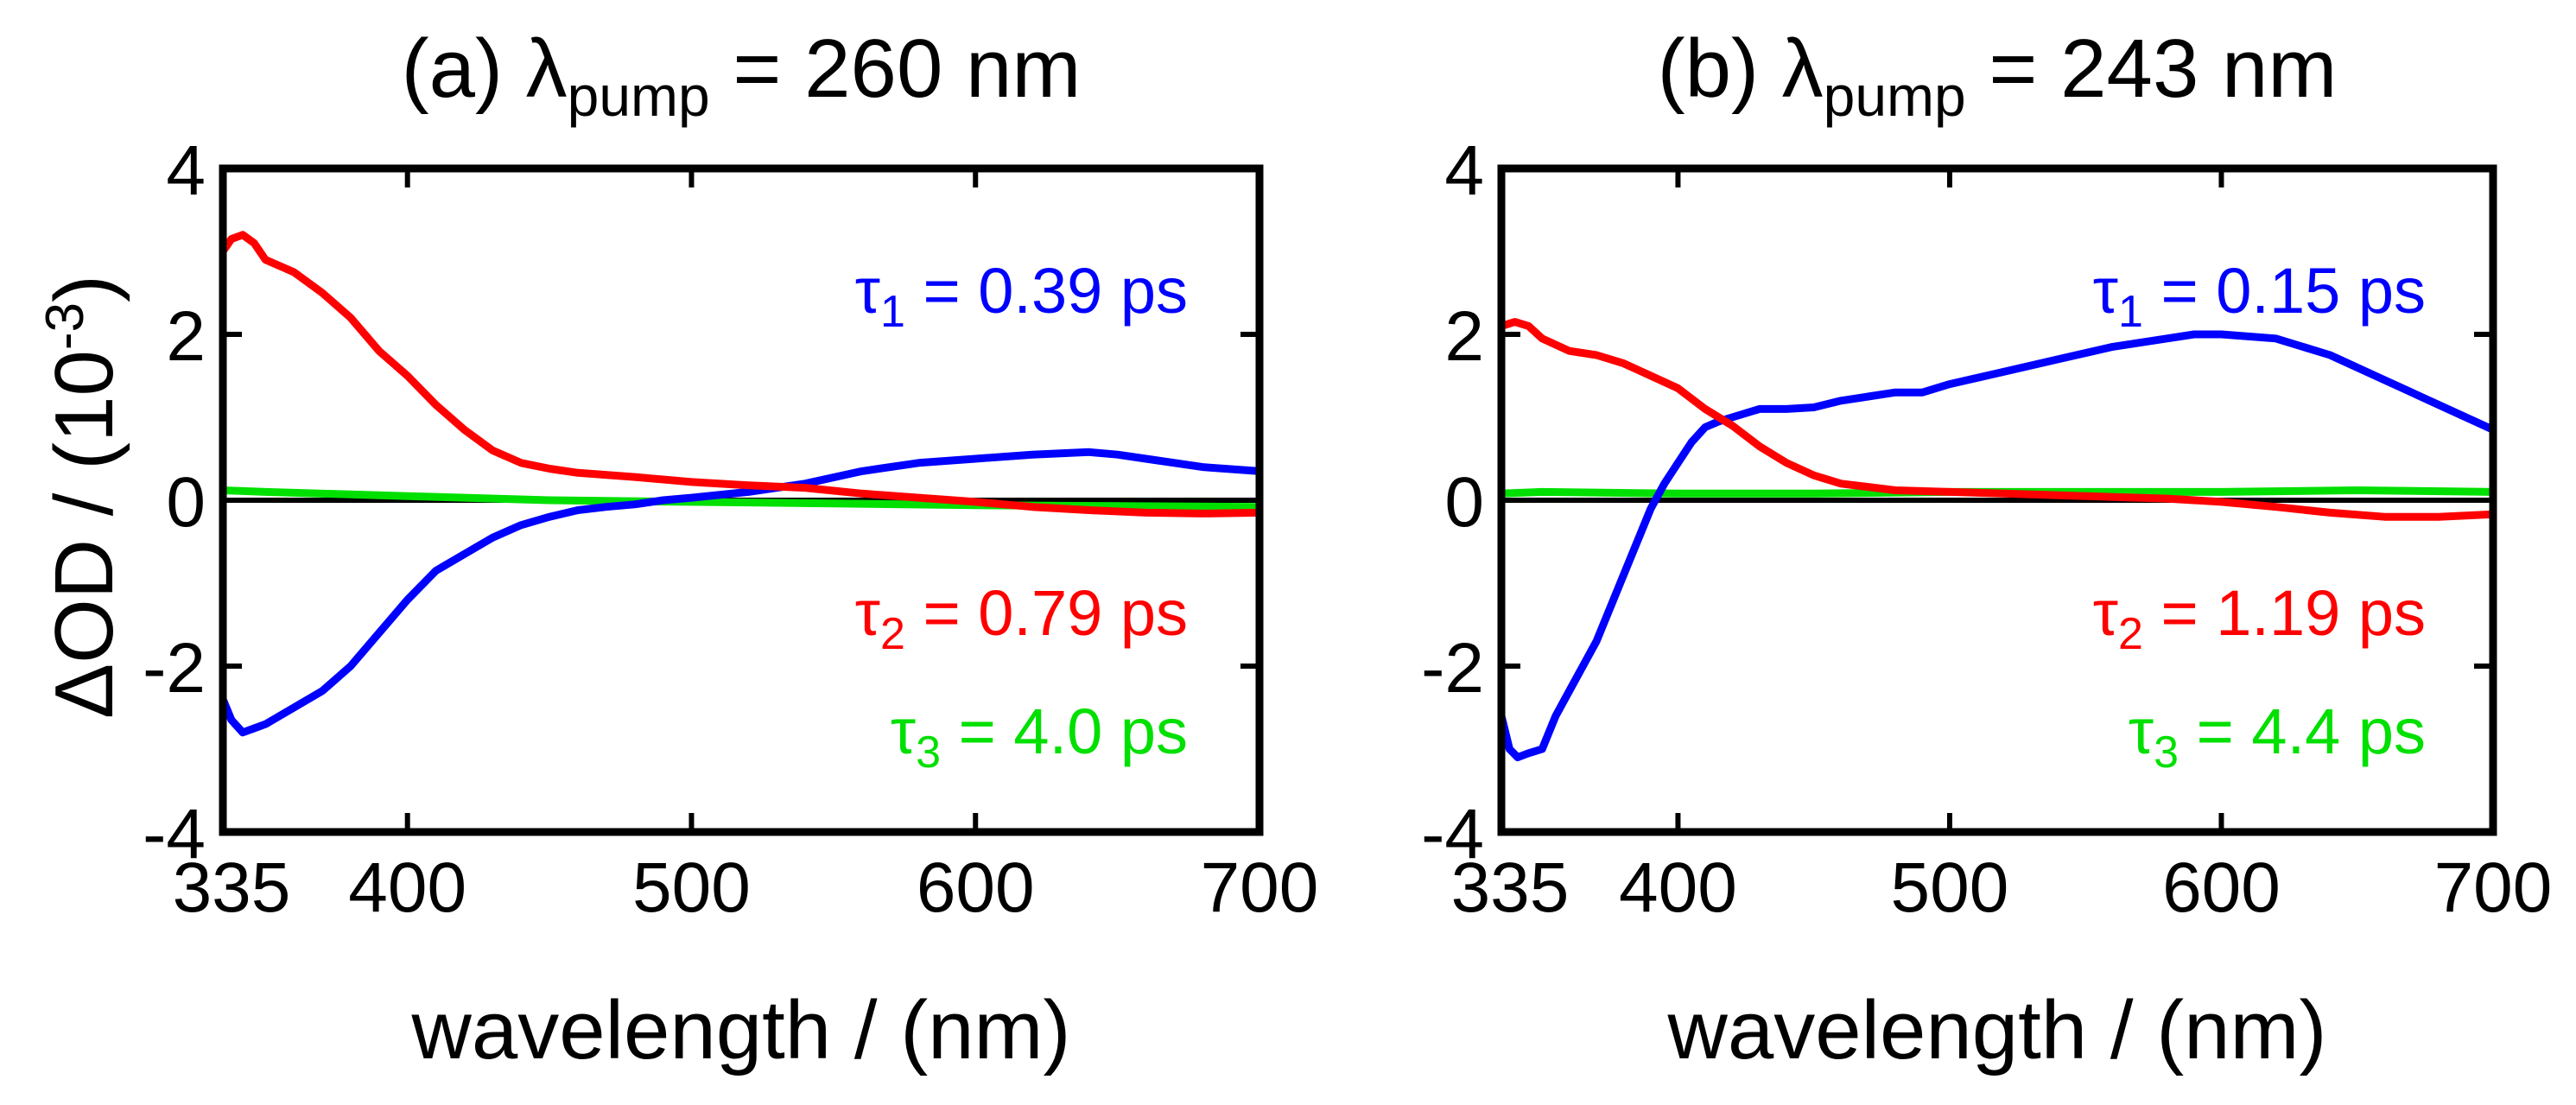 This screenshot has width=2576, height=1105. Describe the element at coordinates (928, 752) in the screenshot. I see `panel-a-tau3-sub: 3` at that location.